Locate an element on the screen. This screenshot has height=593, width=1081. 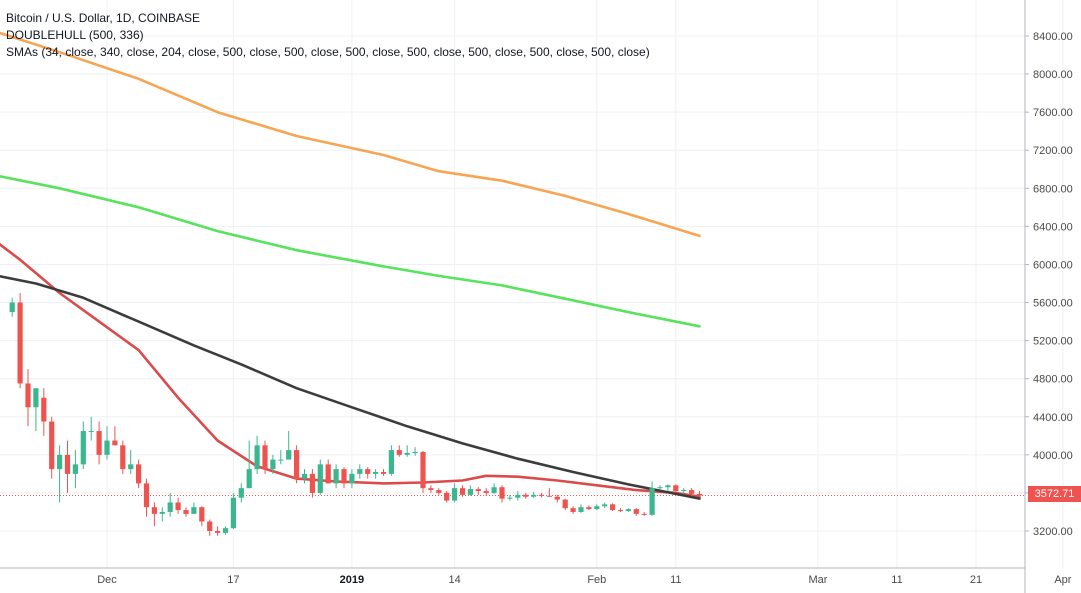
x-tick-label: 11 is located at coordinates (675, 580).